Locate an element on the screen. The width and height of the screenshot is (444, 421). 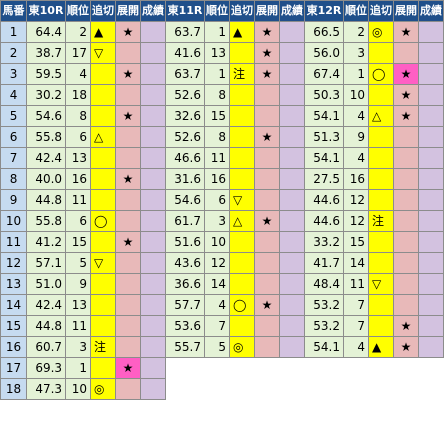
score-cell: 33.2 is located at coordinates (324, 242).